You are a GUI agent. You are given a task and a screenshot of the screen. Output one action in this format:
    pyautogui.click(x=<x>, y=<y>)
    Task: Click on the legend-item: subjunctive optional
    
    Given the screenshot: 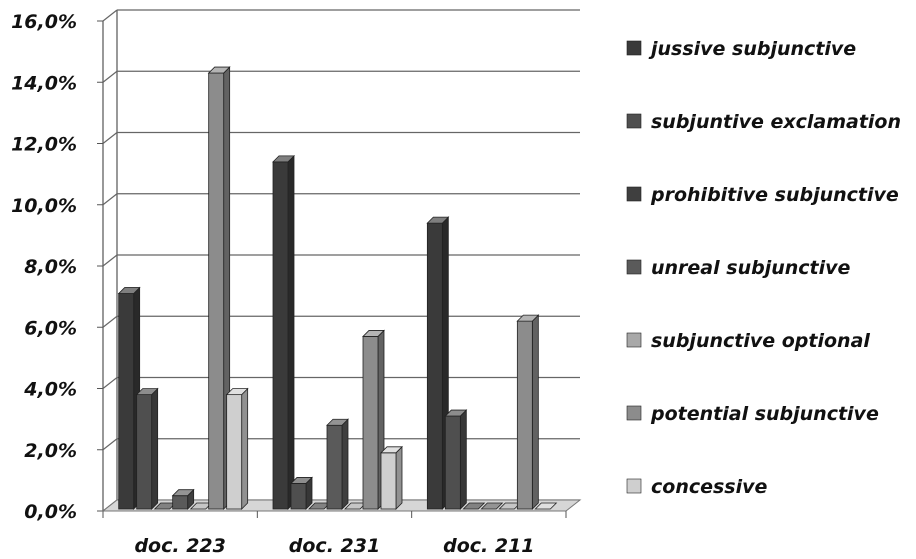 What is the action you would take?
    pyautogui.click(x=748, y=341)
    